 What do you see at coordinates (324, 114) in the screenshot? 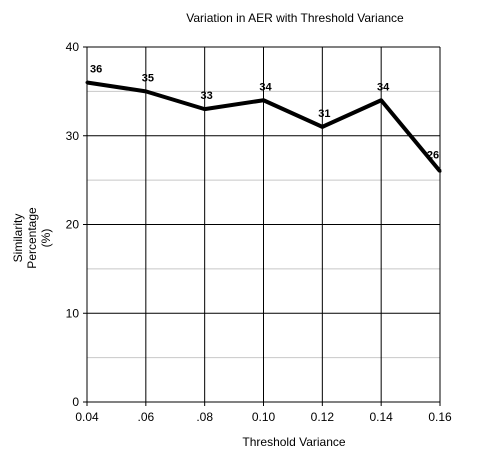
I see `data-label: 31` at bounding box center [324, 114].